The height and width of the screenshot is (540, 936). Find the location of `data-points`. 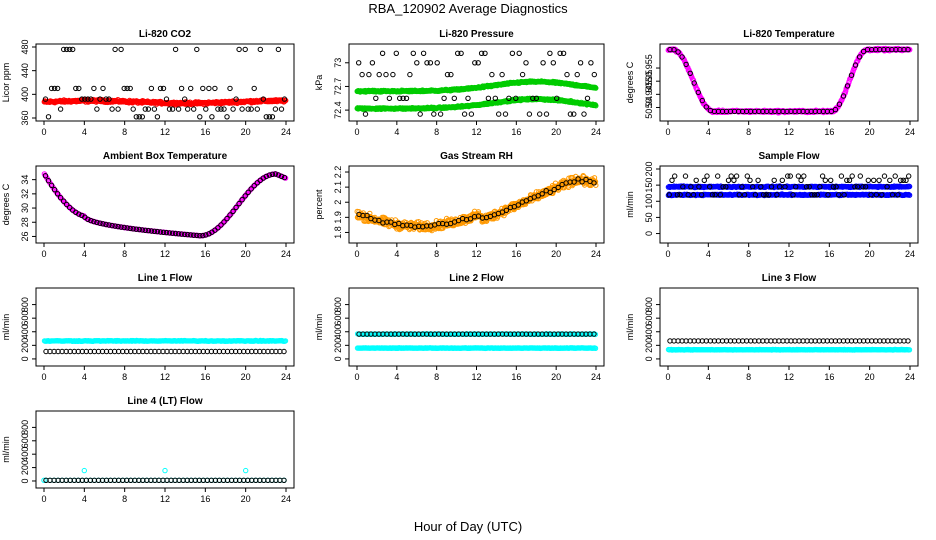

data-points is located at coordinates (165, 205).